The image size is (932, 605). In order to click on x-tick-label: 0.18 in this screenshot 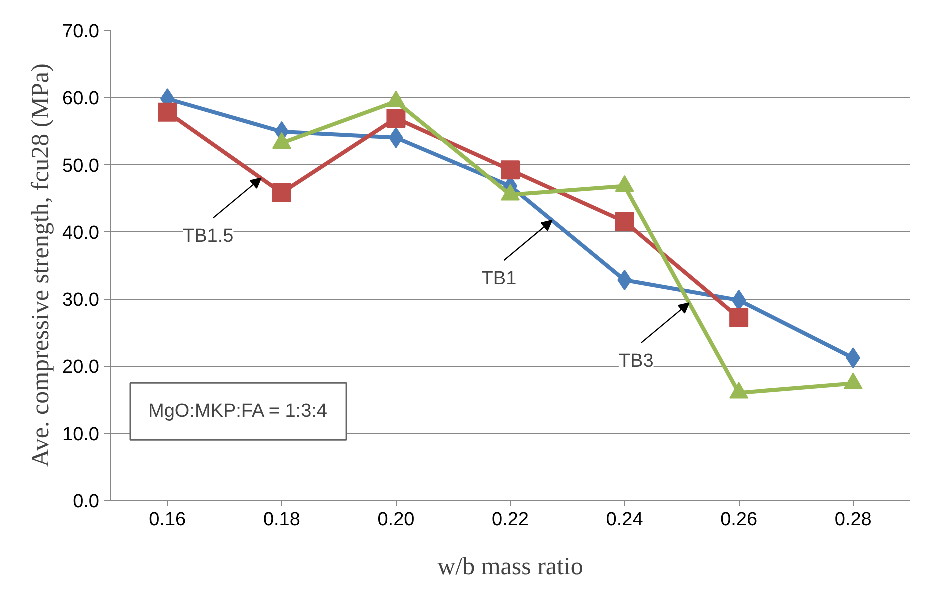, I will do `click(281, 520)`.